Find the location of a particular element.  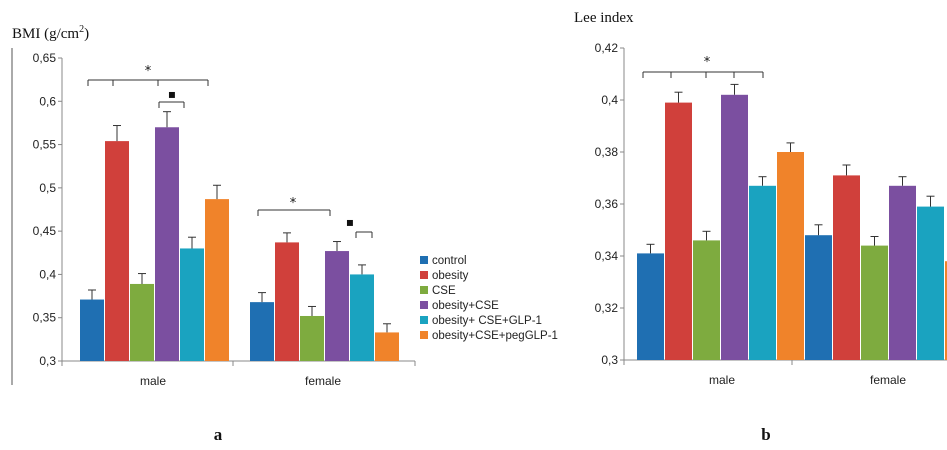

legend-label: control is located at coordinates (449, 261).